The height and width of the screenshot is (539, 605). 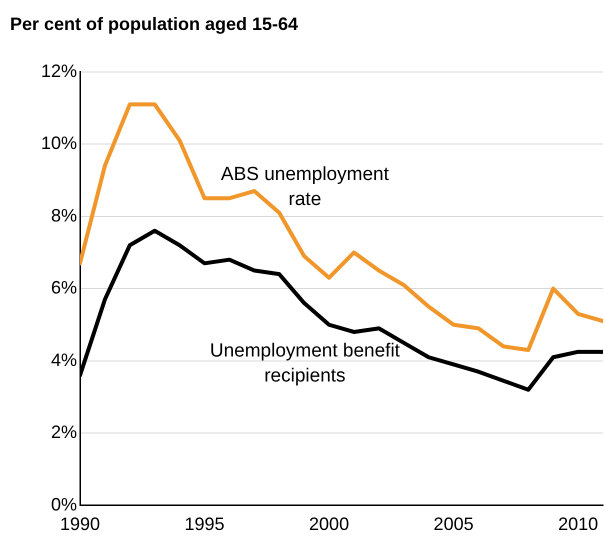 I want to click on x-tick-label: 2005, so click(x=454, y=524).